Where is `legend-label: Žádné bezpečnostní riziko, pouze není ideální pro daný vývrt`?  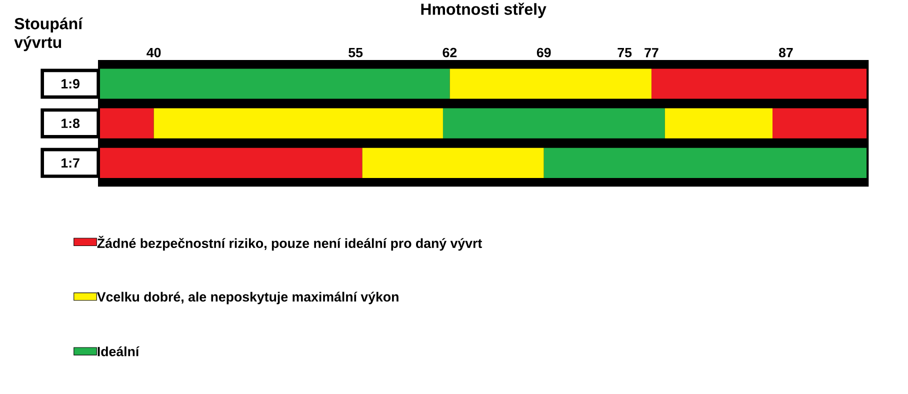 legend-label: Žádné bezpečnostní riziko, pouze není ideální pro daný vývrt is located at coordinates (289, 243).